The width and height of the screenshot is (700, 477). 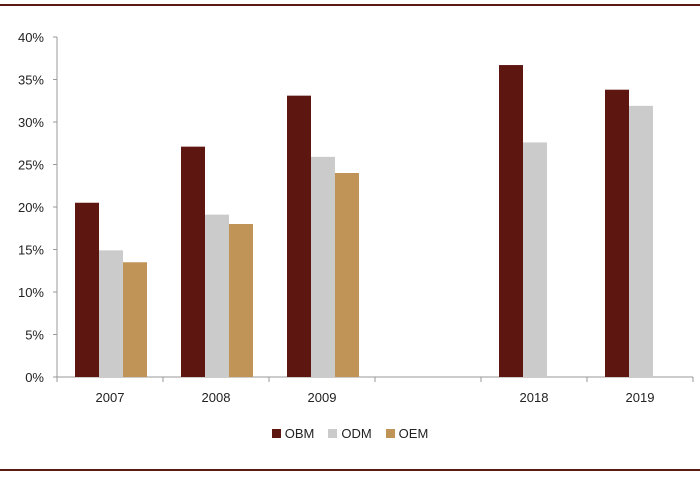 What do you see at coordinates (31, 37) in the screenshot?
I see `y-tick-label: 40%` at bounding box center [31, 37].